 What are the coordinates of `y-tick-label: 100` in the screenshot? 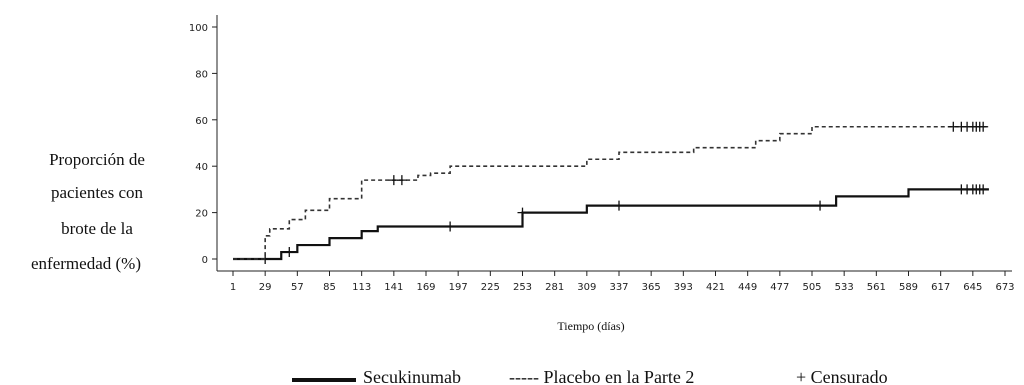 It's located at (198, 28).